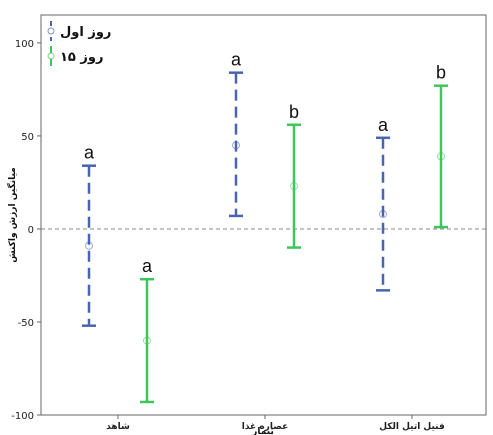 The height and width of the screenshot is (435, 493). What do you see at coordinates (27, 137) in the screenshot?
I see `y-tick-label: 50` at bounding box center [27, 137].